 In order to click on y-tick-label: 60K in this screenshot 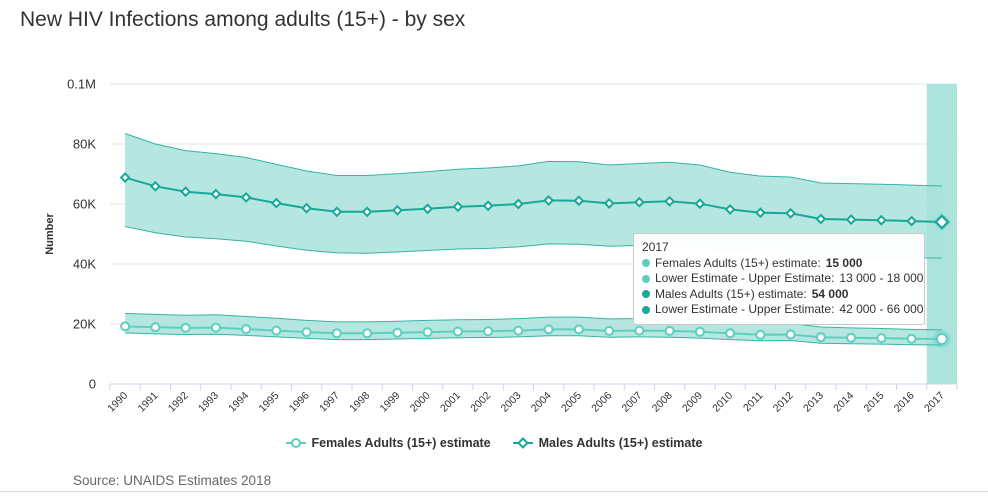, I will do `click(84, 204)`.